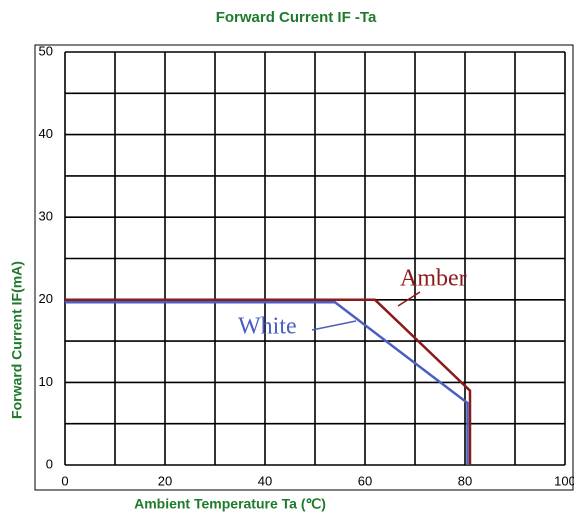 The width and height of the screenshot is (574, 515). What do you see at coordinates (17, 340) in the screenshot?
I see `y-axis-label: Forward Current IF(mA)` at bounding box center [17, 340].